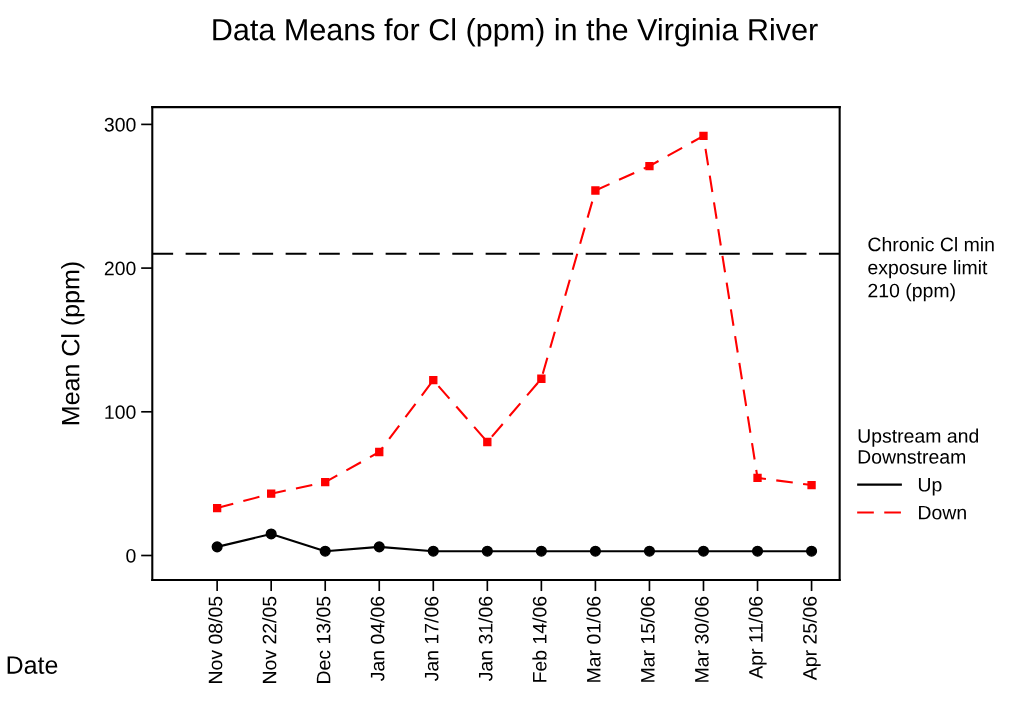  What do you see at coordinates (215, 639) in the screenshot?
I see `x-tick-label: Nov 08/05` at bounding box center [215, 639].